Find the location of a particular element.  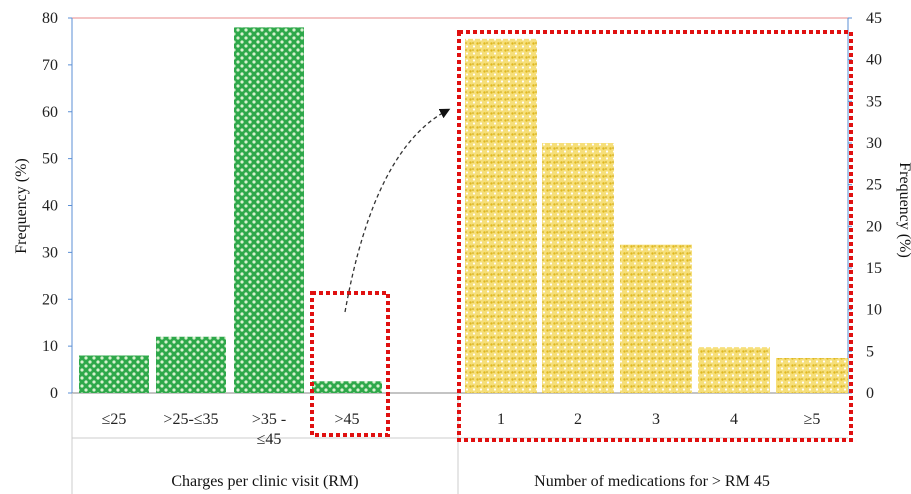

right-y-tick-label: 30 is located at coordinates (874, 143).